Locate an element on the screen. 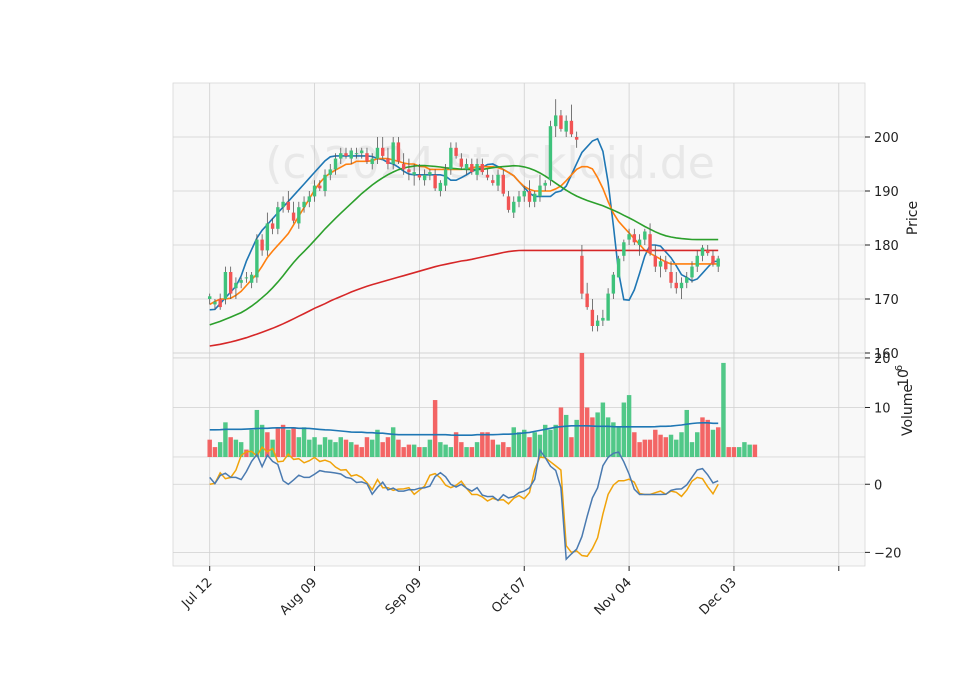 Image resolution: width=960 pixels, height=694 pixels. ma-line-ma_slow is located at coordinates (464, 245).